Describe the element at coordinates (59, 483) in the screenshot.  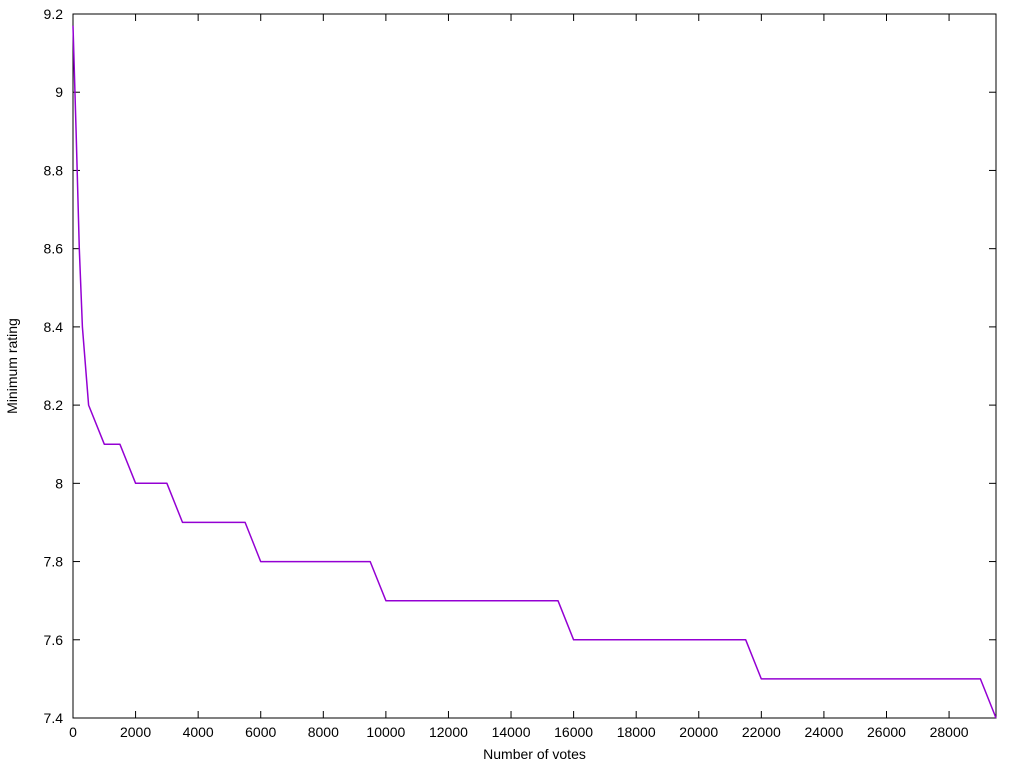
I see `y-tick-label: 8` at that location.